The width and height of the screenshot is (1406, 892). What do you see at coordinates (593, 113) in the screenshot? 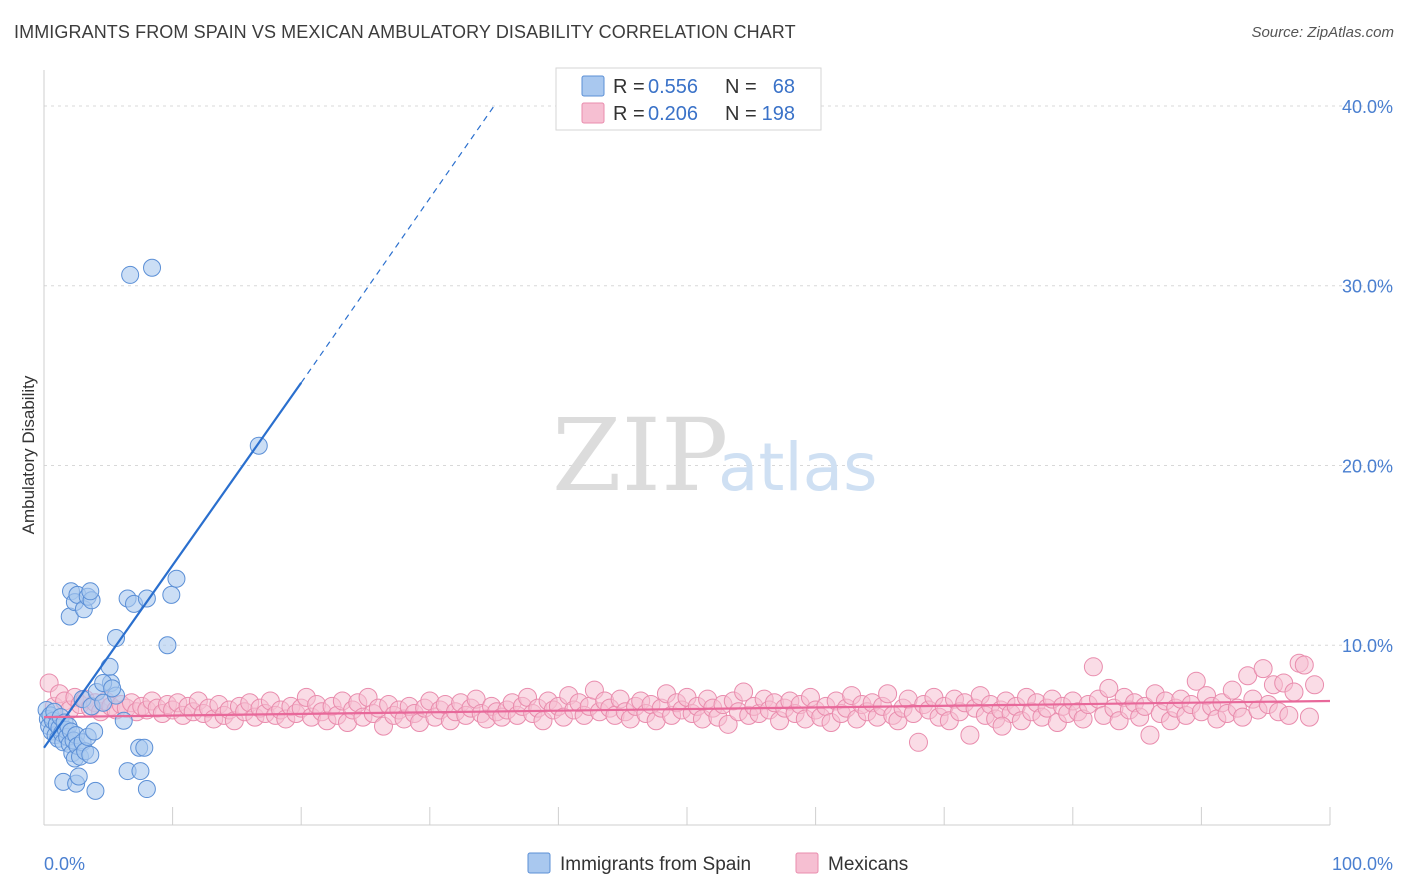
I see `legend-swatch-mexicans` at bounding box center [593, 113].